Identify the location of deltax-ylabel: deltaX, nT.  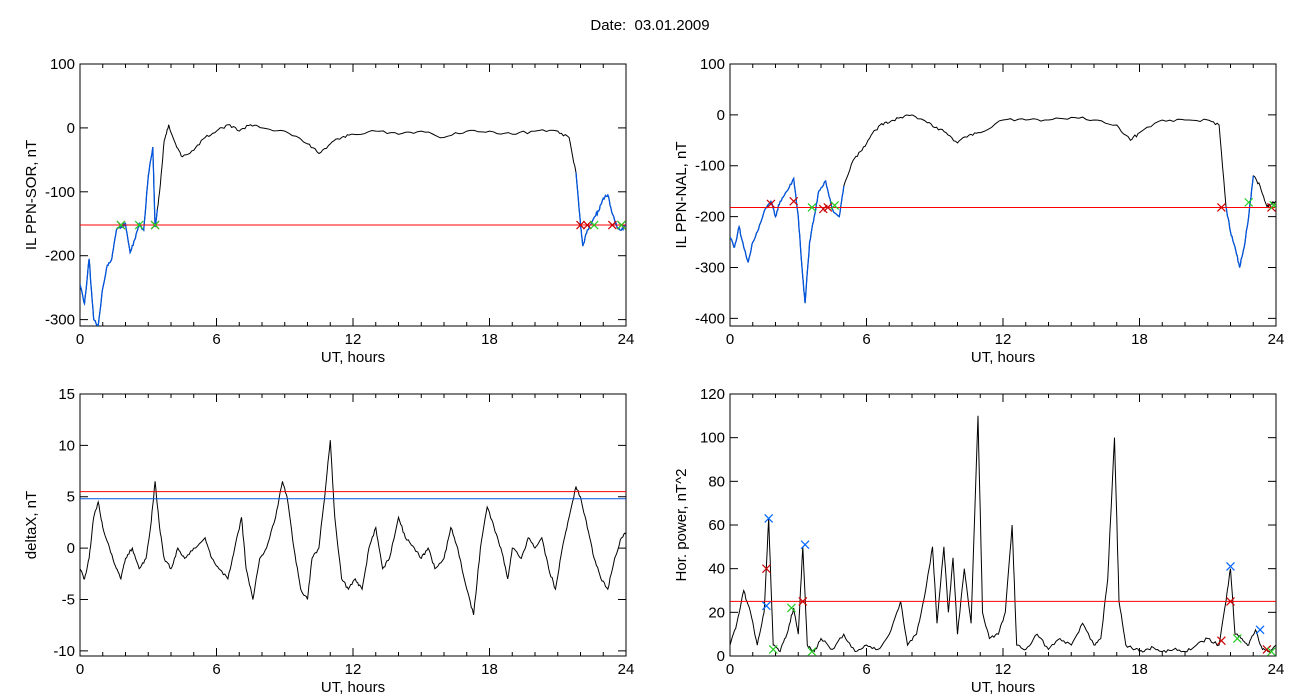
(31, 525).